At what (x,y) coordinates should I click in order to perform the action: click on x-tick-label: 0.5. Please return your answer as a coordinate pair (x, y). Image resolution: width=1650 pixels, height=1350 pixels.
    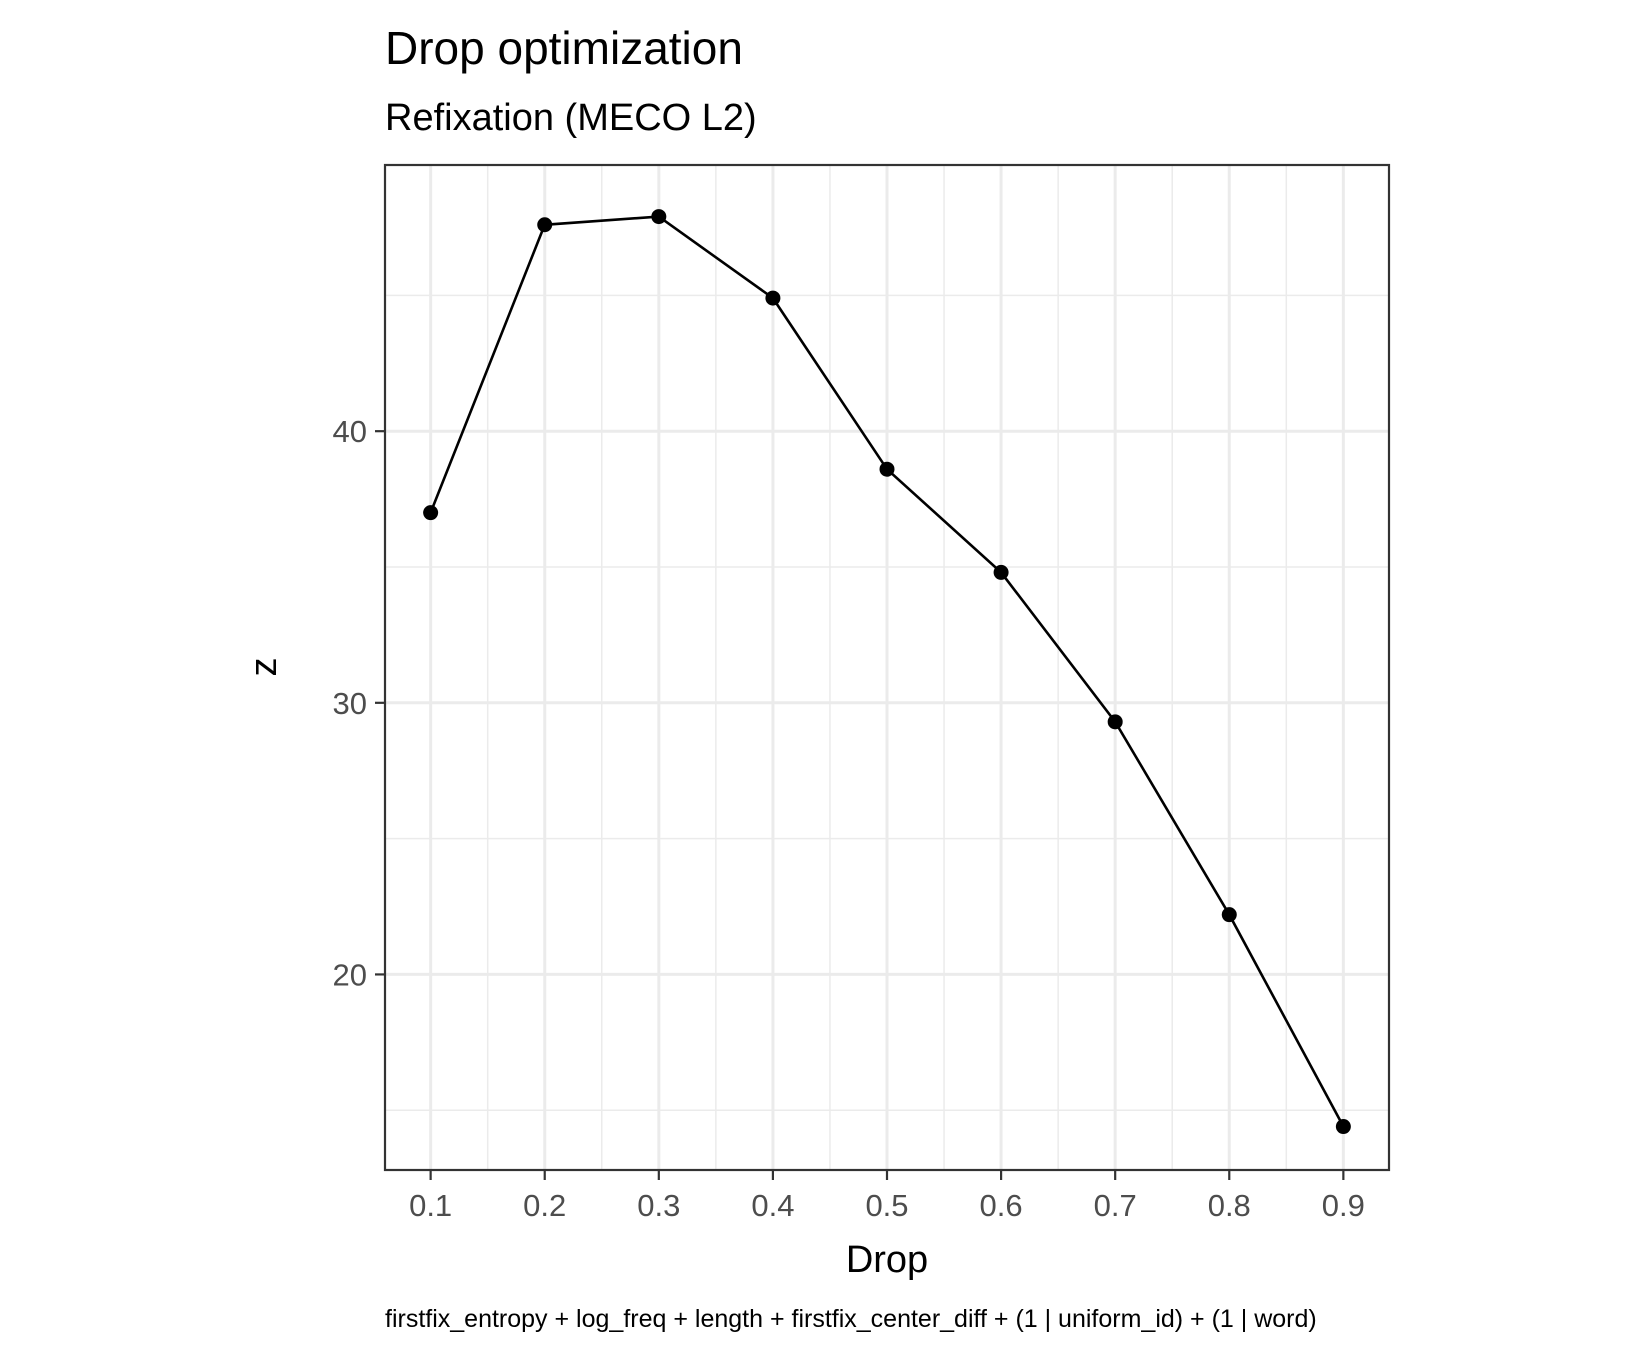
    Looking at the image, I should click on (886, 1205).